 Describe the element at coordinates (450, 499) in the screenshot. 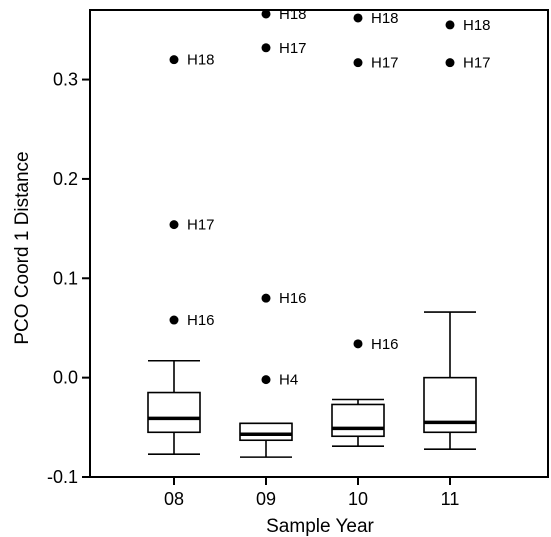

I see `x-tick-label: 11` at that location.